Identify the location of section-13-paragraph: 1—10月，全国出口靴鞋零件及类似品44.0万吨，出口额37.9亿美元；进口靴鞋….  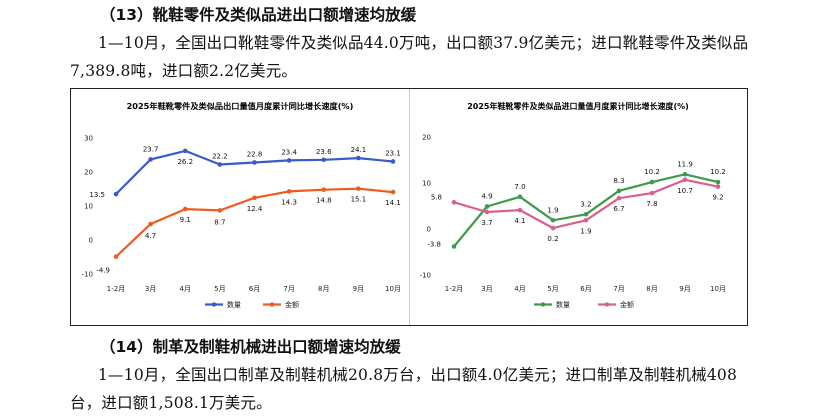
(409, 57).